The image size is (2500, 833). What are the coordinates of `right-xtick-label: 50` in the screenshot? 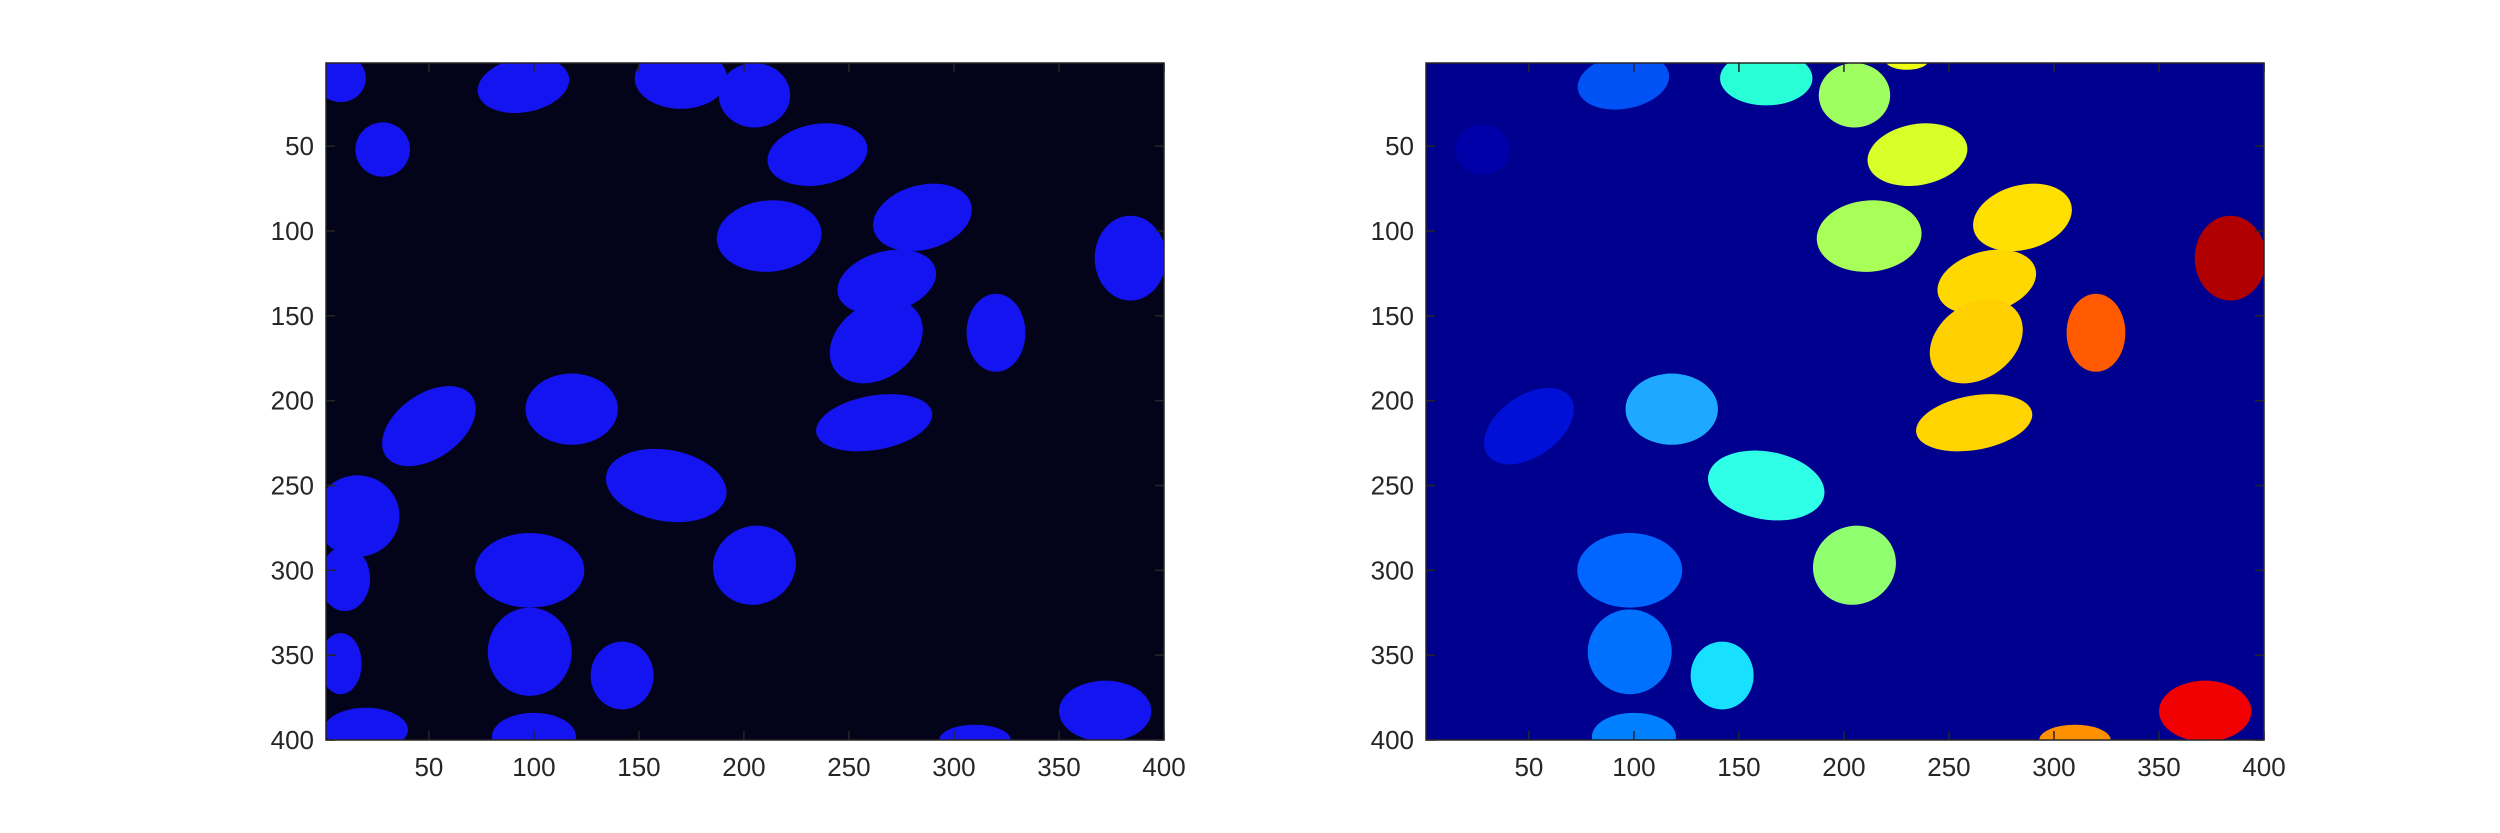 It's located at (1528, 767).